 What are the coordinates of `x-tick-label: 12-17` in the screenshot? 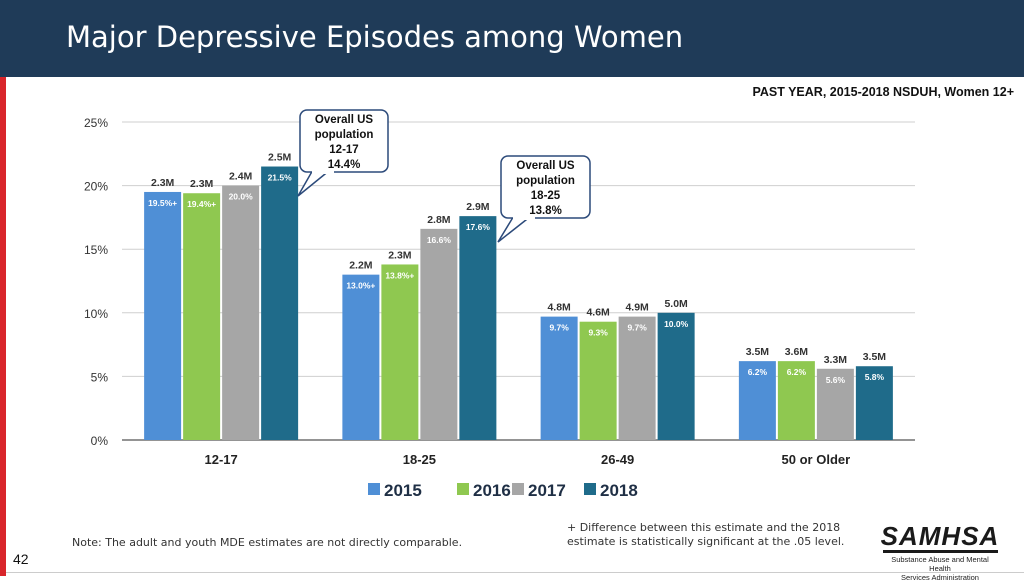 It's located at (221, 459).